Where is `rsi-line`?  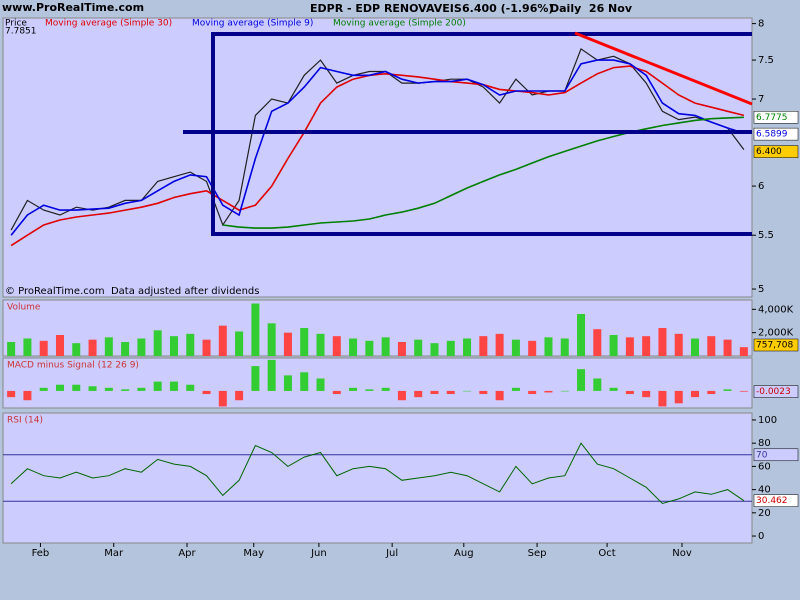
rsi-line is located at coordinates (377, 473).